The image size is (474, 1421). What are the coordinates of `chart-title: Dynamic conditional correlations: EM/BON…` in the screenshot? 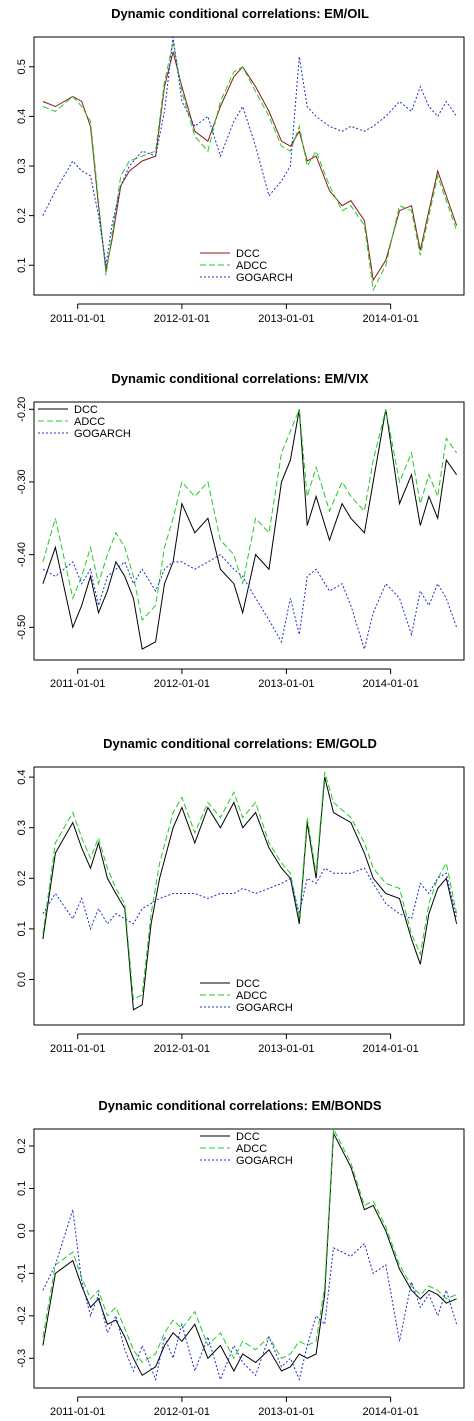 It's located at (239, 1105).